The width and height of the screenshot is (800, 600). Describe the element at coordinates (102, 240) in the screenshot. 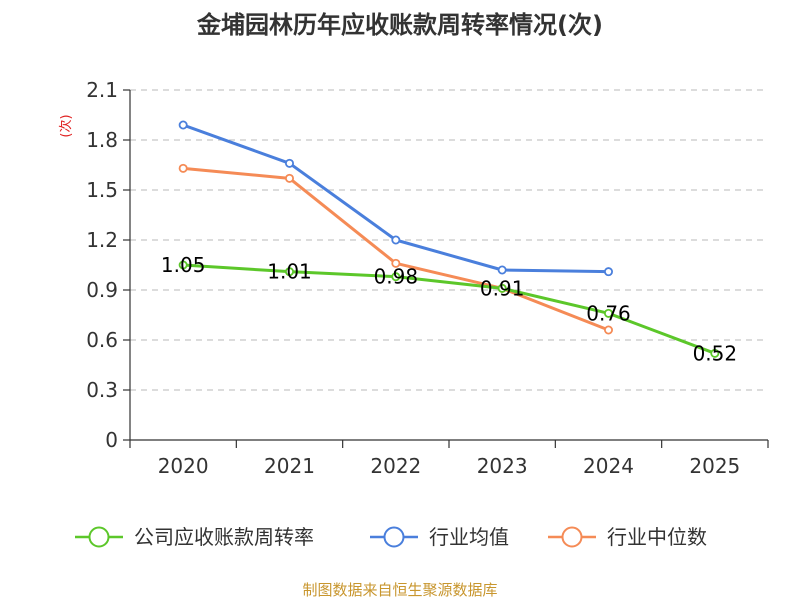

I see `y-tick-label: 1.2` at that location.